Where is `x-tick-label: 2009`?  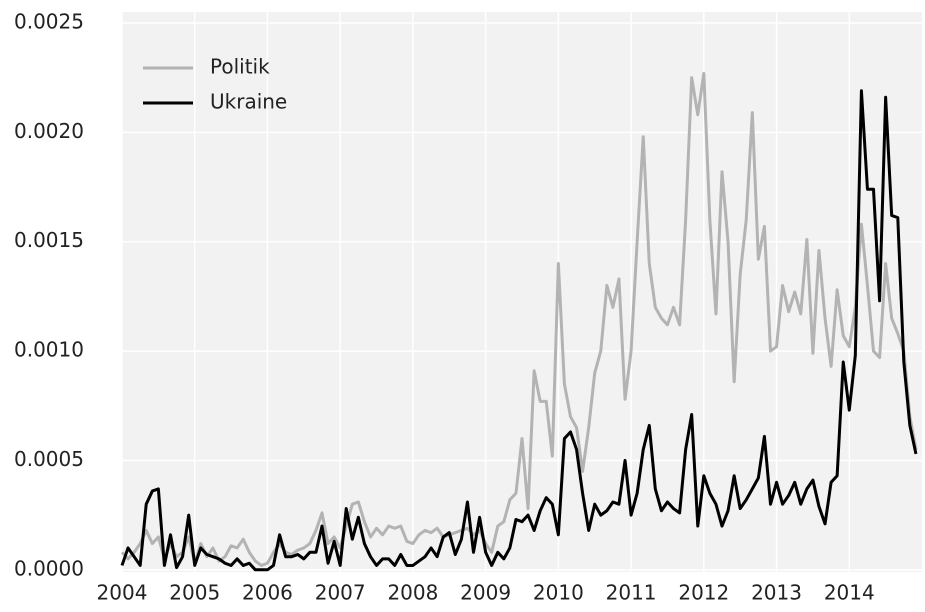
x-tick-label: 2009 is located at coordinates (485, 593).